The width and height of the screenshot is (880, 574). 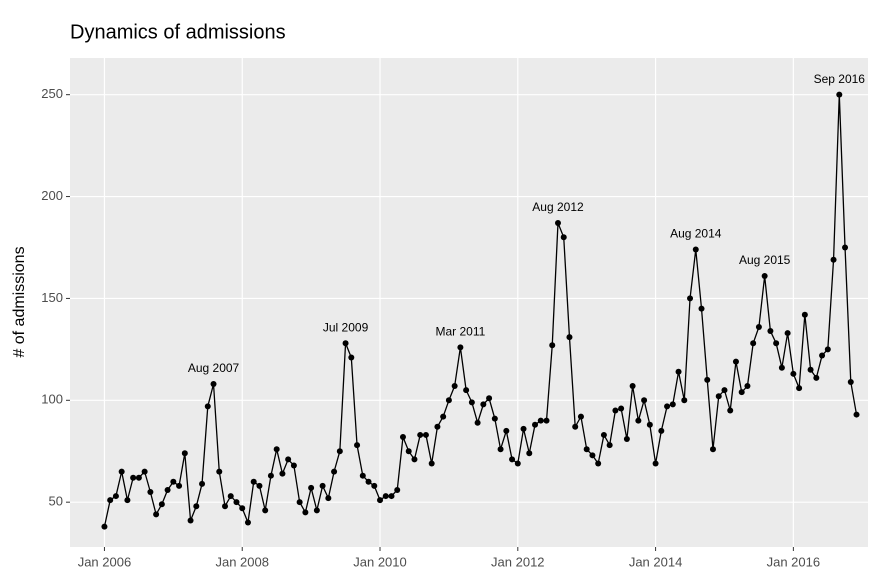 What do you see at coordinates (380, 561) in the screenshot?
I see `x-tick-label: Jan 2010` at bounding box center [380, 561].